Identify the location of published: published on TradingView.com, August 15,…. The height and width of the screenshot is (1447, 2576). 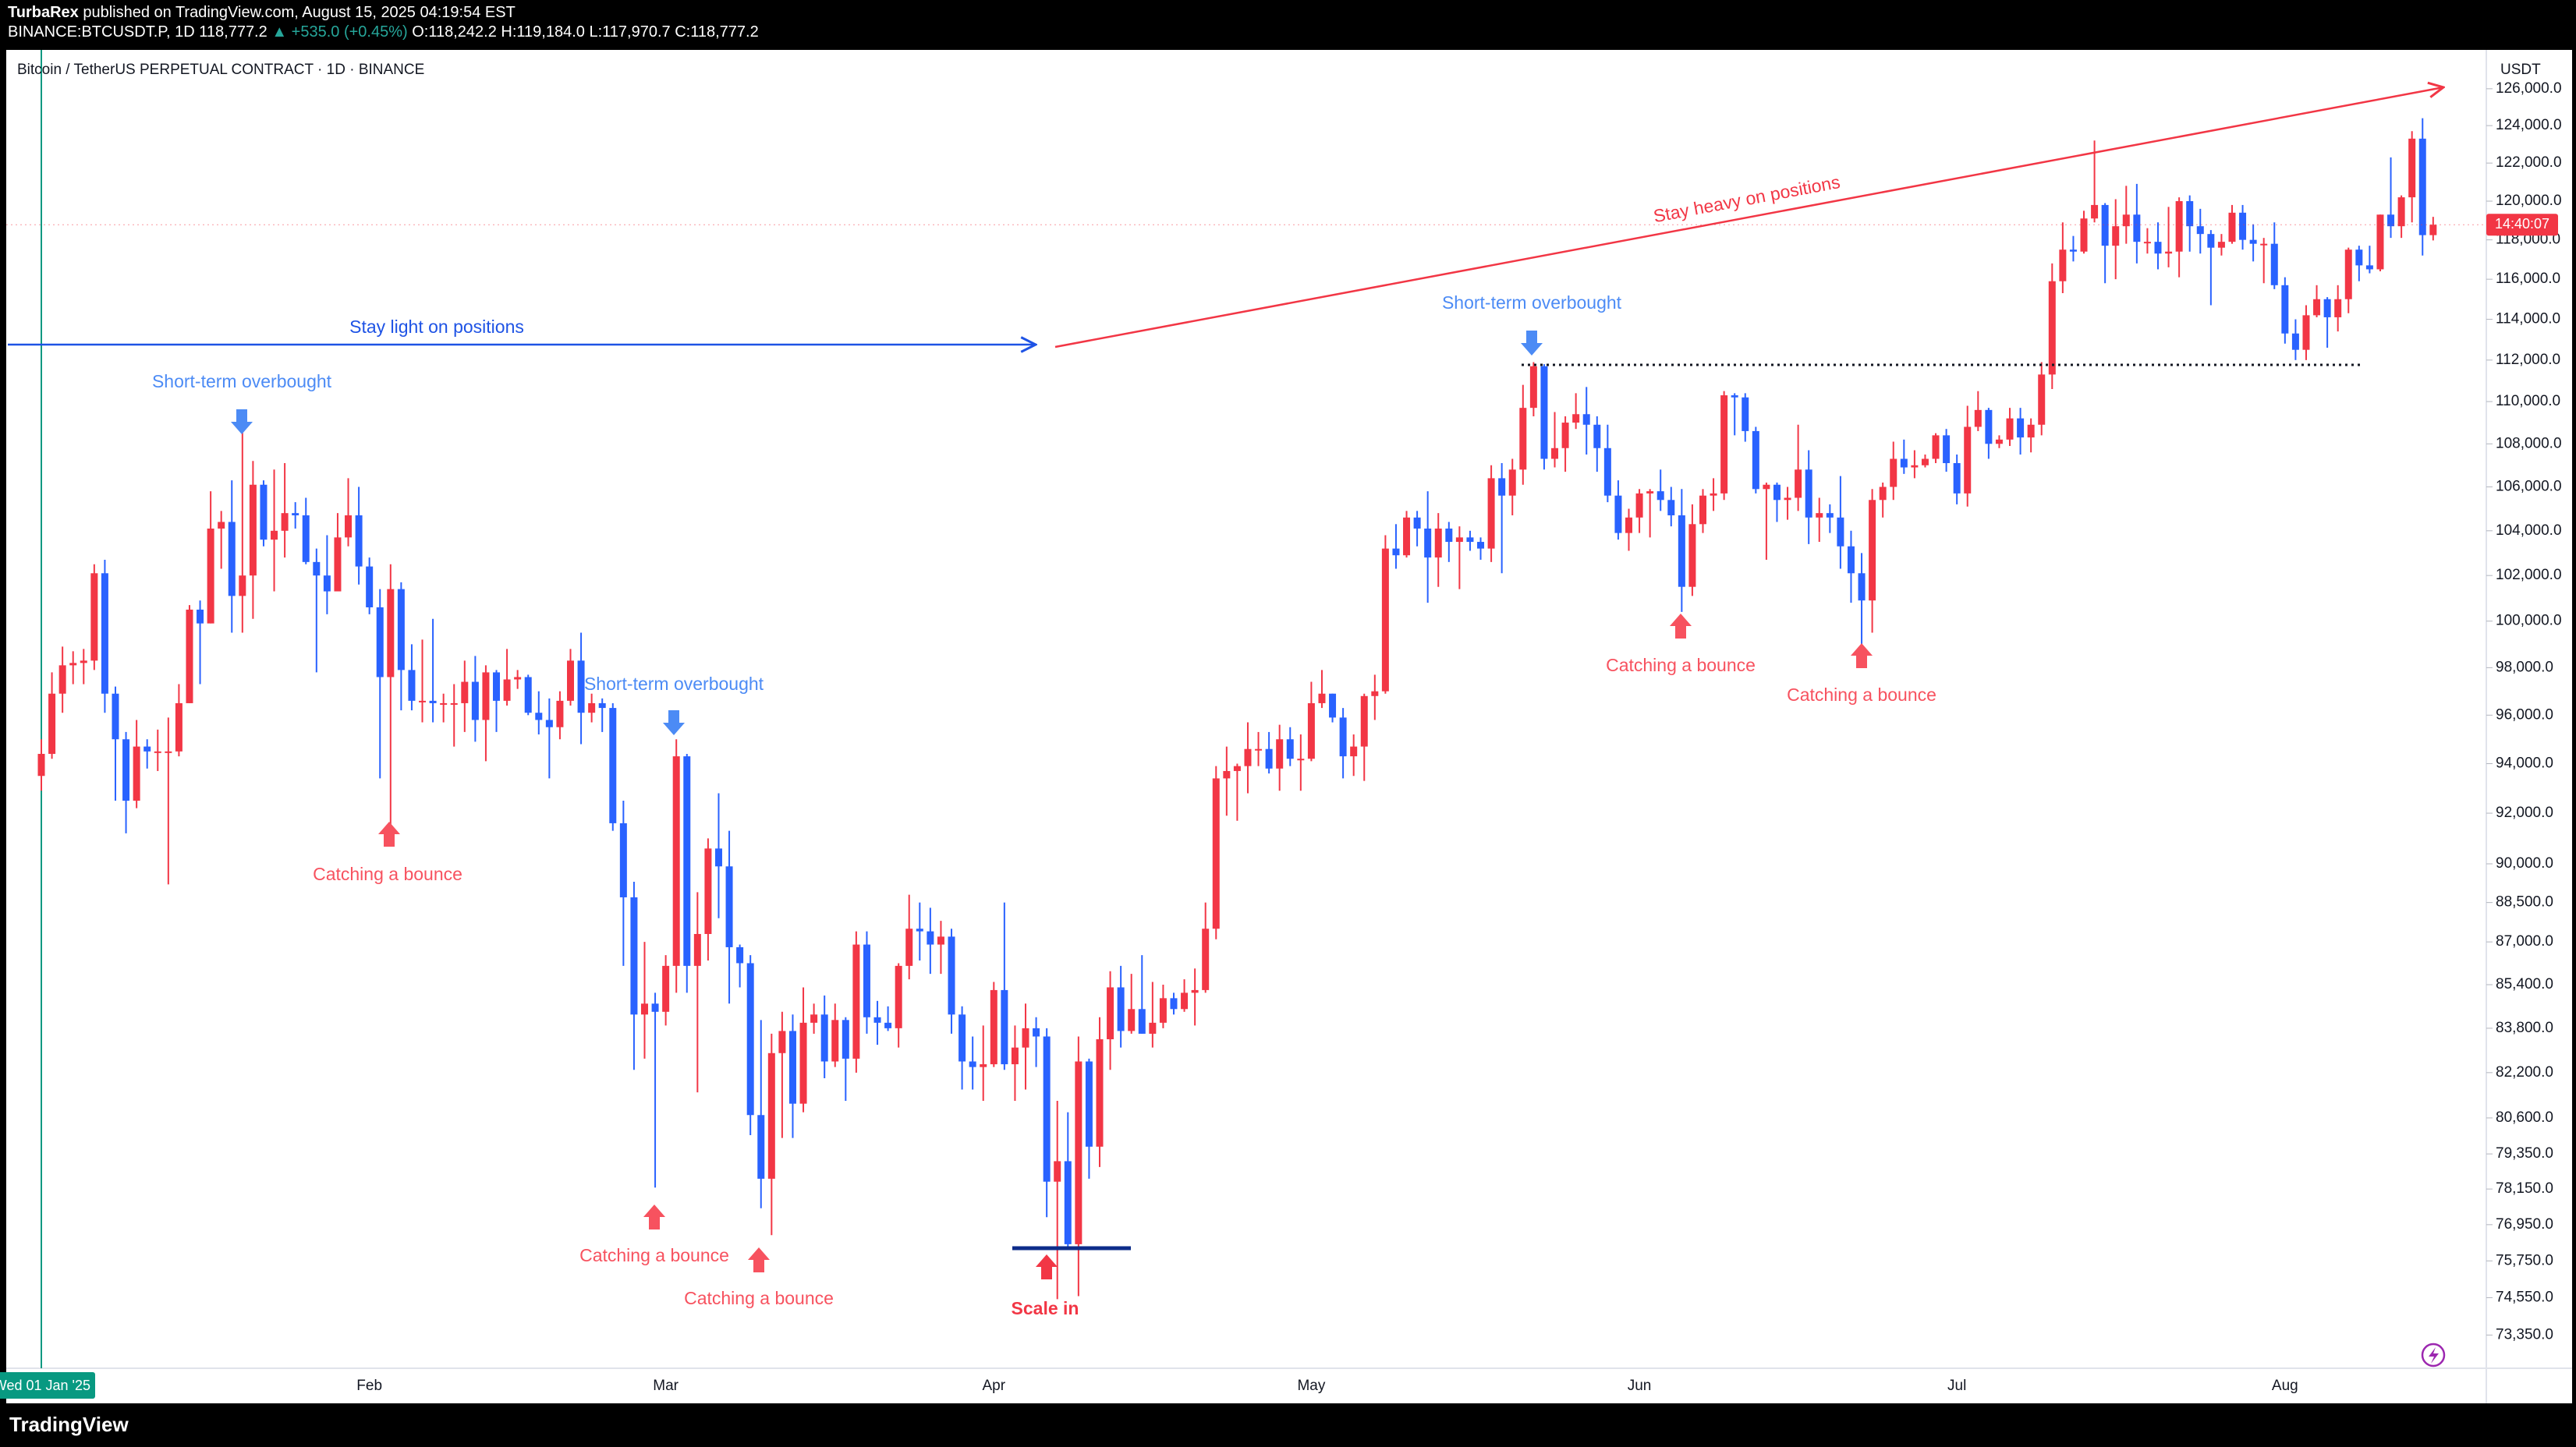
(299, 12).